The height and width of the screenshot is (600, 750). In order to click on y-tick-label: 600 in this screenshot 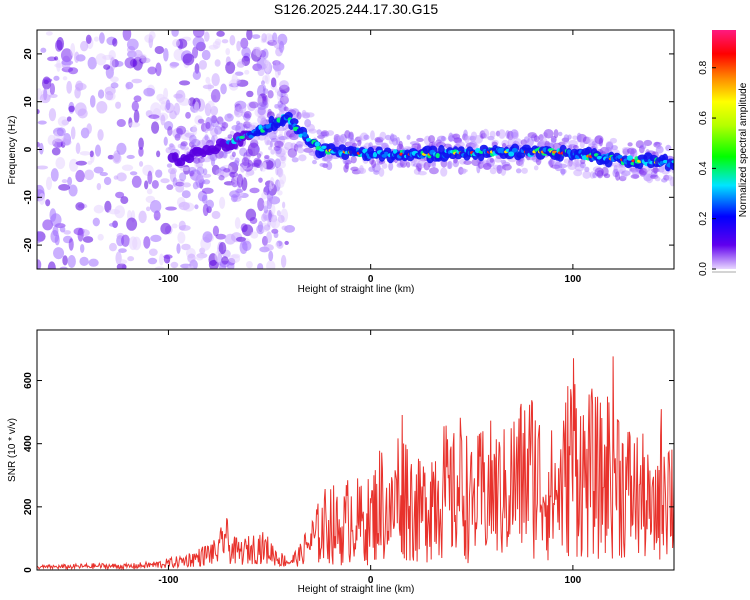, I will do `click(28, 380)`.